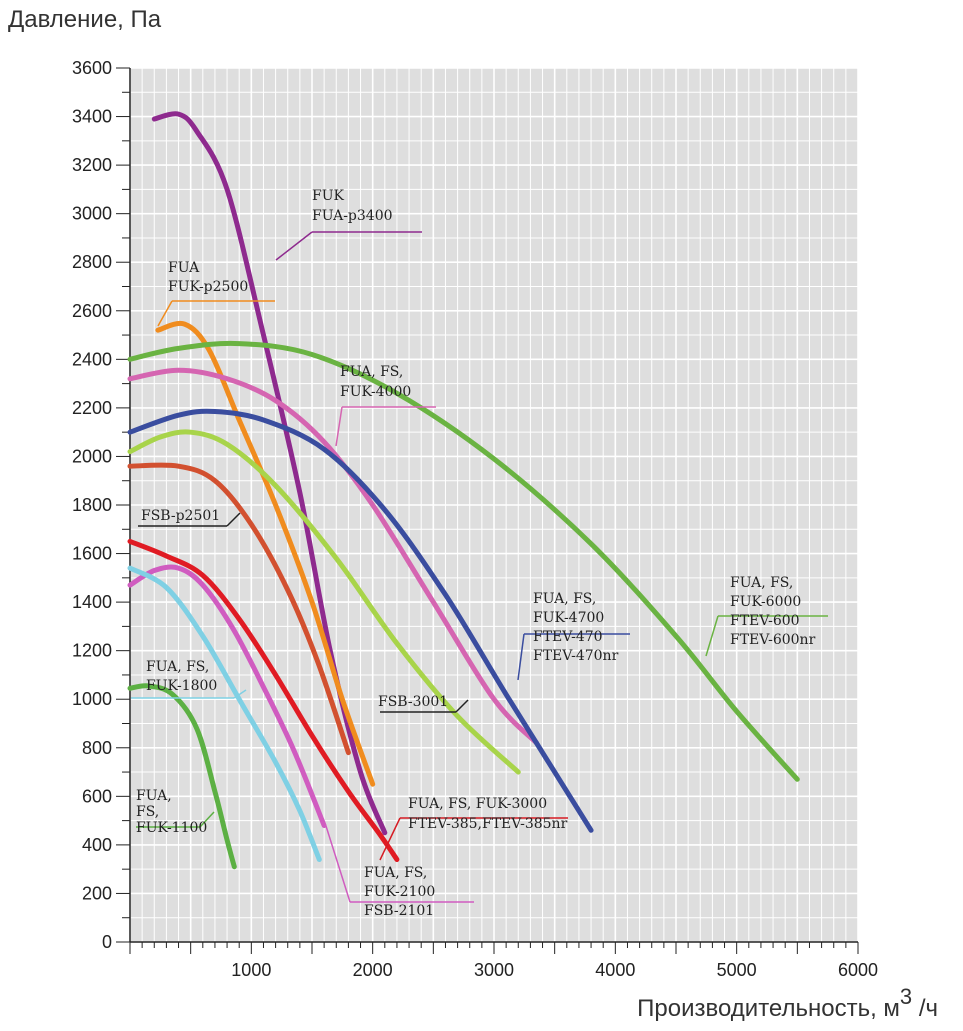 This screenshot has width=963, height=1031. I want to click on annotation-line: FSB-p2501, so click(180, 516).